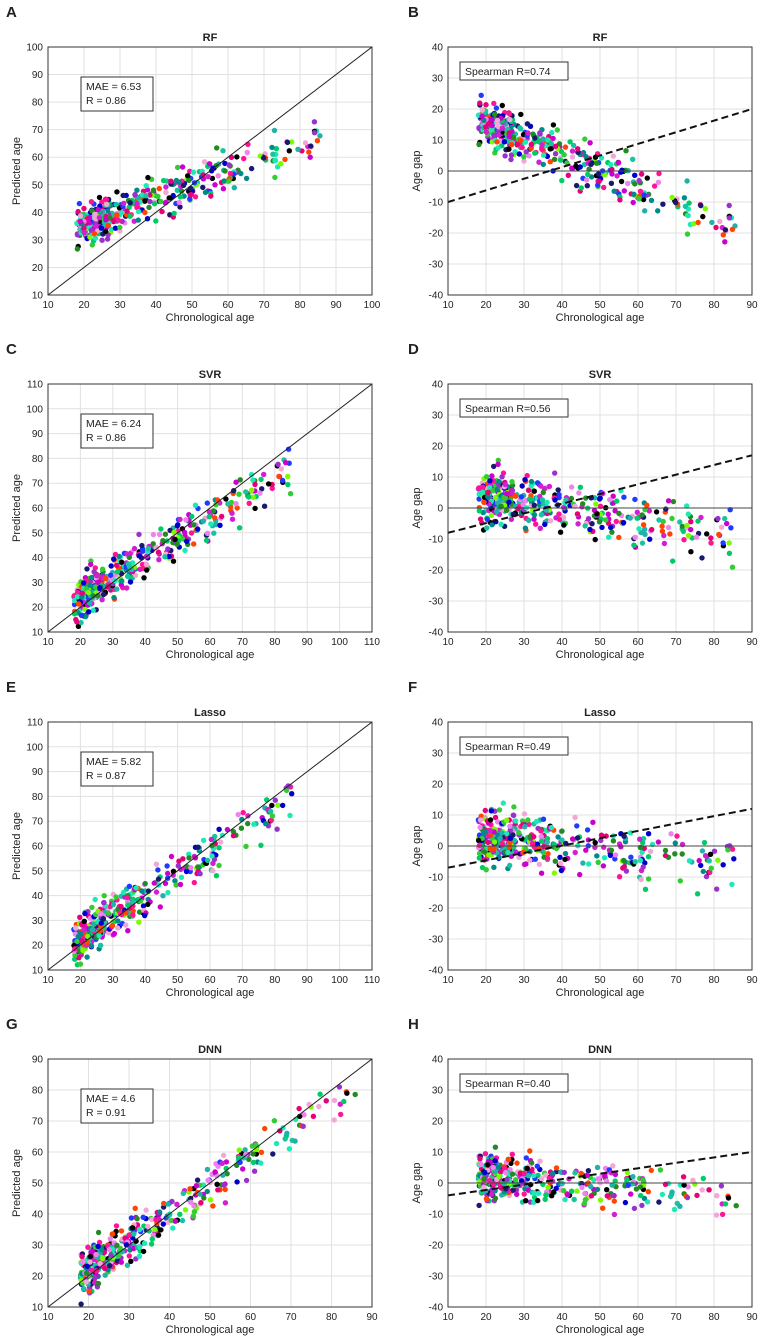 This screenshot has height=1339, width=761. I want to click on x-axis-label: Chronological age, so click(600, 655).